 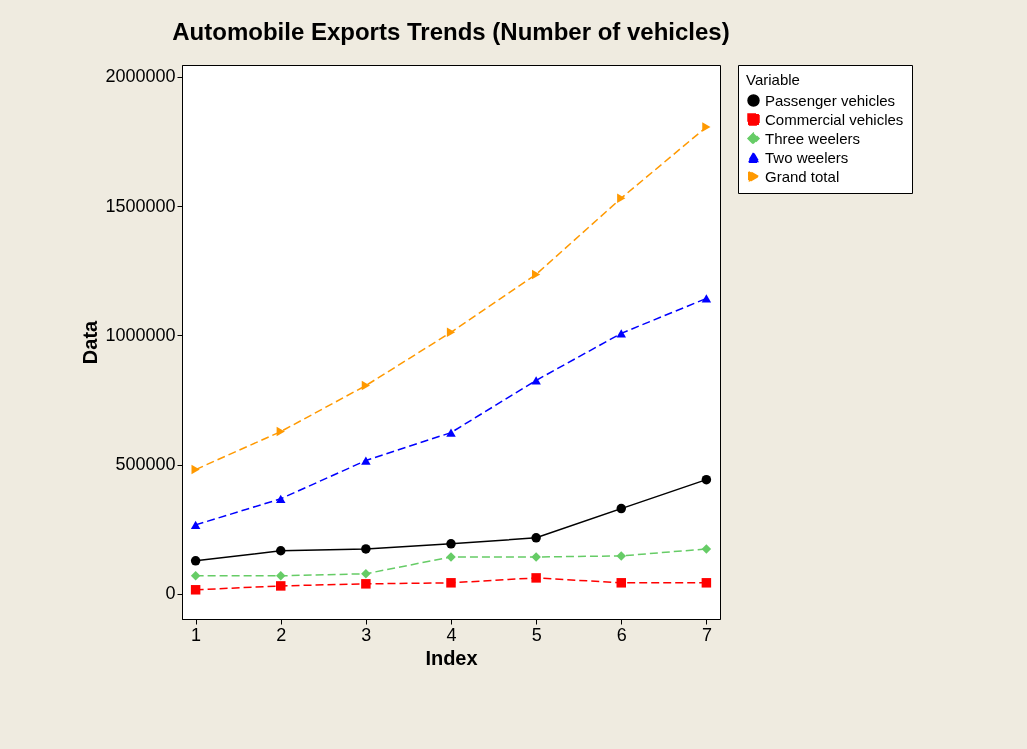 I want to click on chart-title: Automobile Exports Trends (Number of vehicles), so click(x=451, y=31).